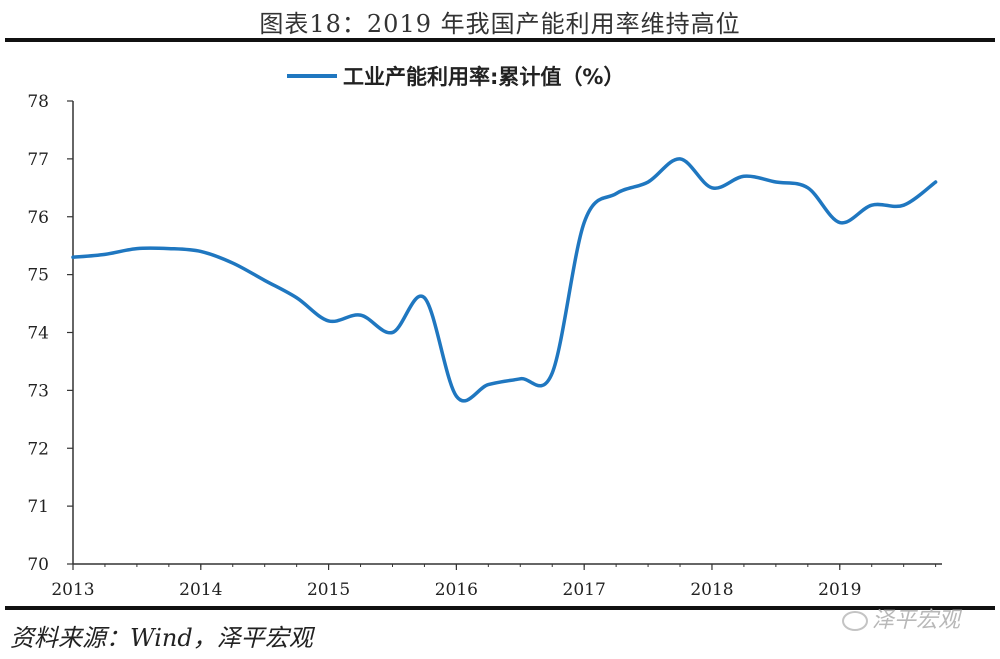 The image size is (1000, 659). Describe the element at coordinates (500, 40) in the screenshot. I see `top-rule` at that location.